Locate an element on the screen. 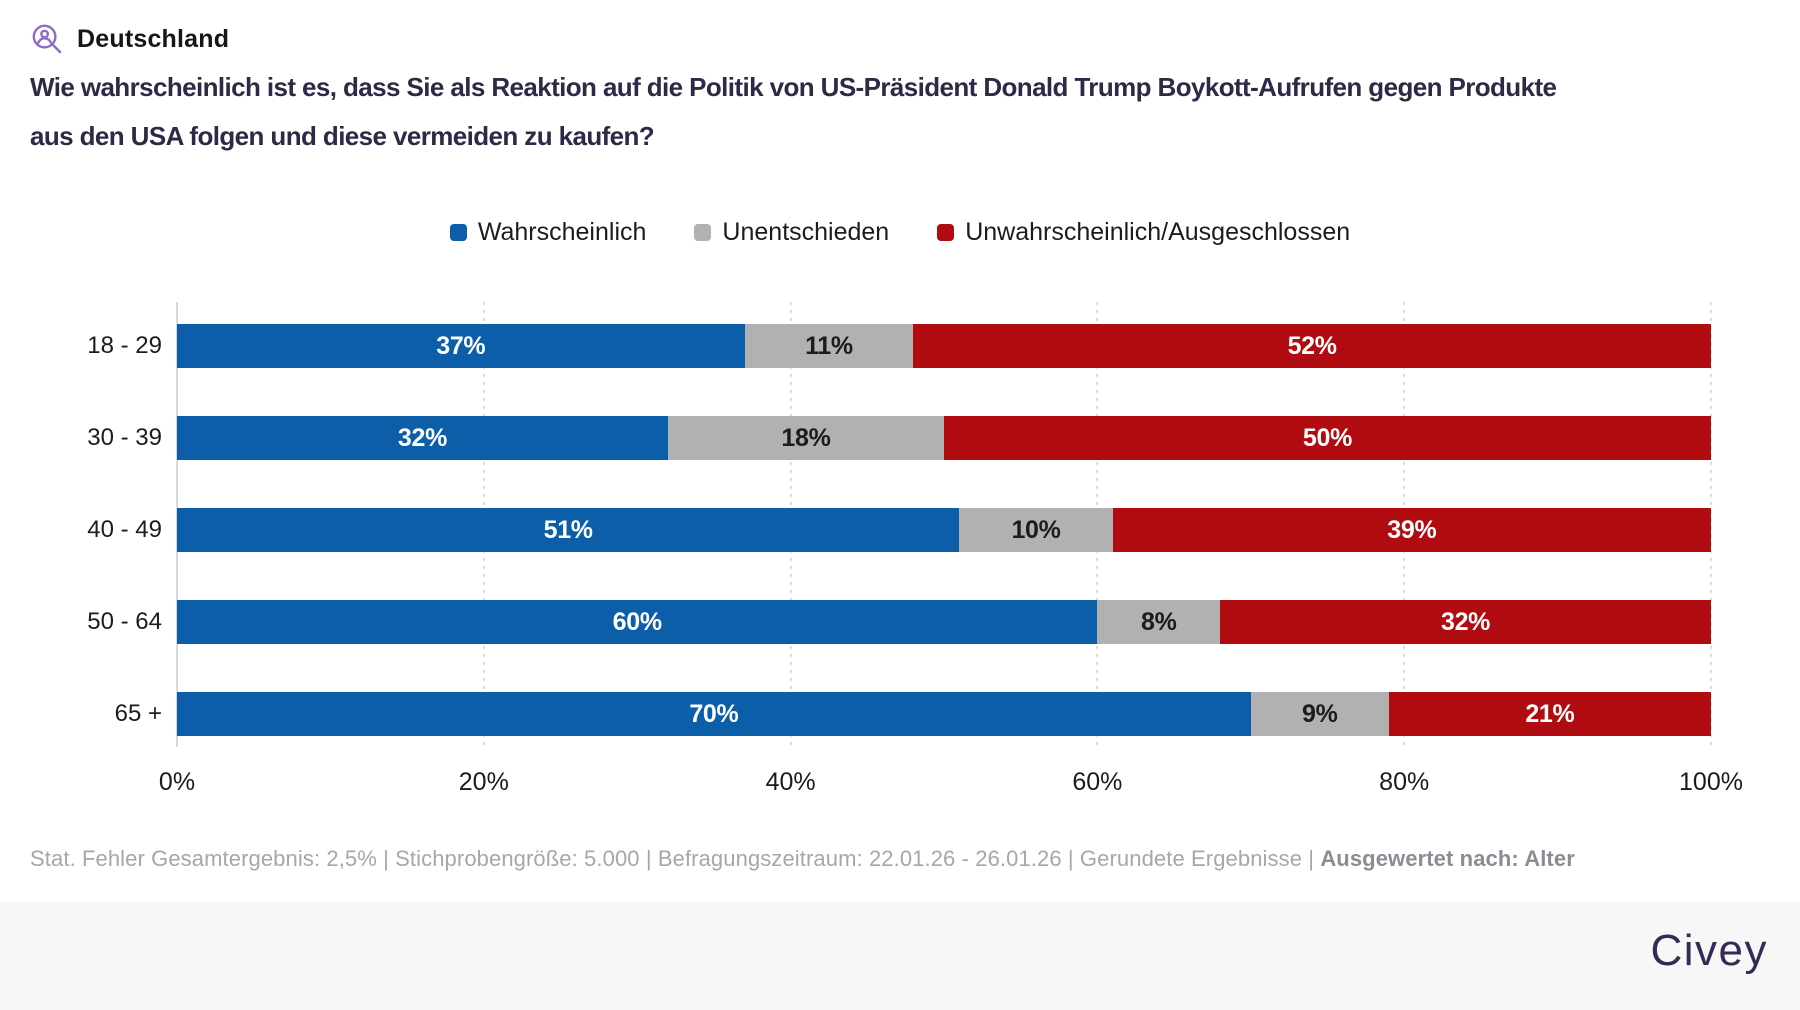 This screenshot has width=1800, height=1010. bar-value-label: 11% is located at coordinates (829, 345).